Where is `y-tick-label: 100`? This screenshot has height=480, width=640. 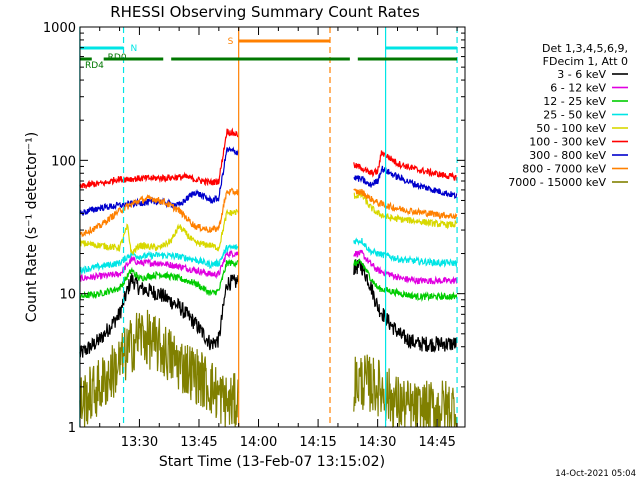 y-tick-label: 100 is located at coordinates (63, 161).